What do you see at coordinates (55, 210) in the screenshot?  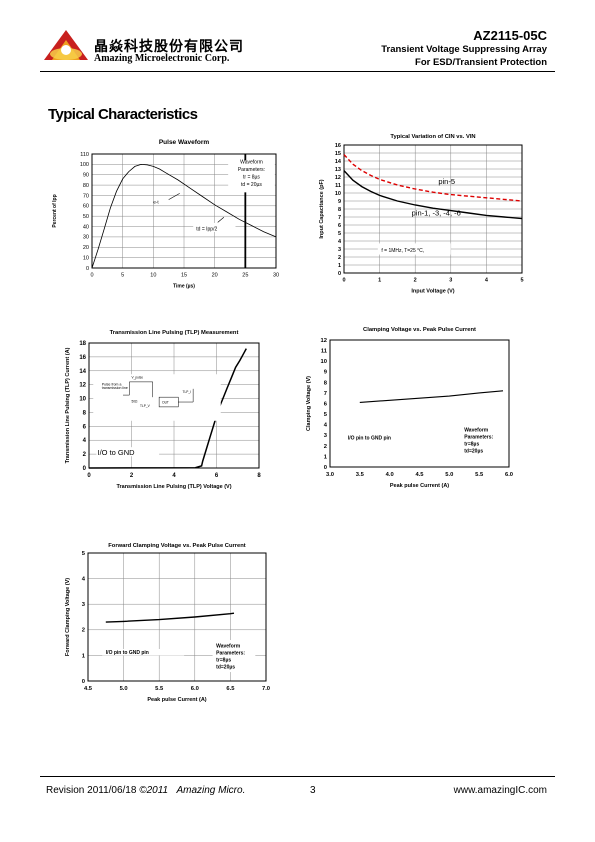 I see `y-axis-label: Percent of Ipp` at bounding box center [55, 210].